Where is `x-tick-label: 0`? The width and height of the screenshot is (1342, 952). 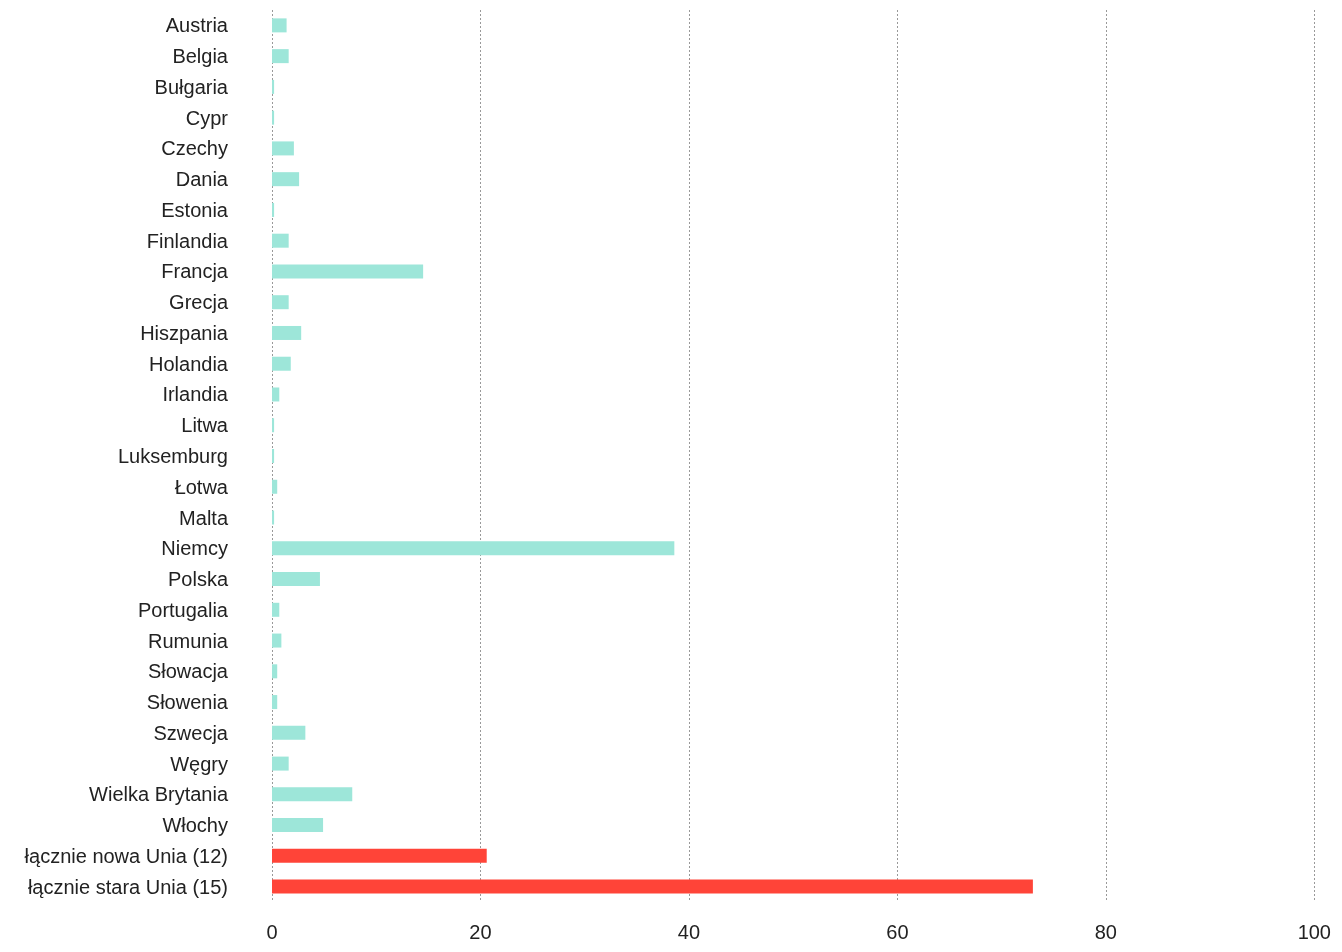
x-tick-label: 0 is located at coordinates (272, 932).